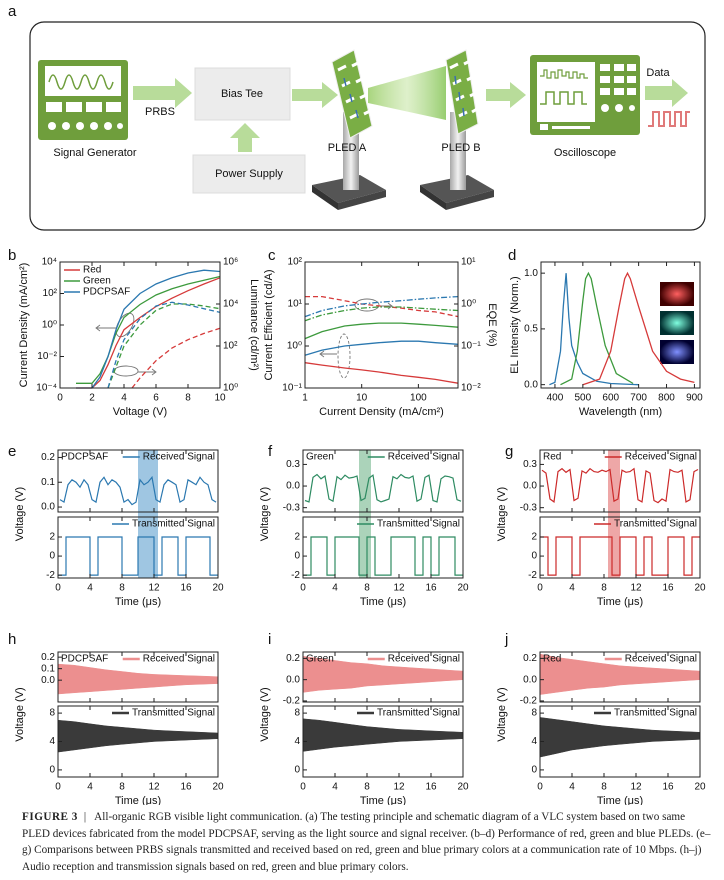 The height and width of the screenshot is (880, 724). What do you see at coordinates (610, 398) in the screenshot?
I see `x-tick-label: 600` at bounding box center [610, 398].